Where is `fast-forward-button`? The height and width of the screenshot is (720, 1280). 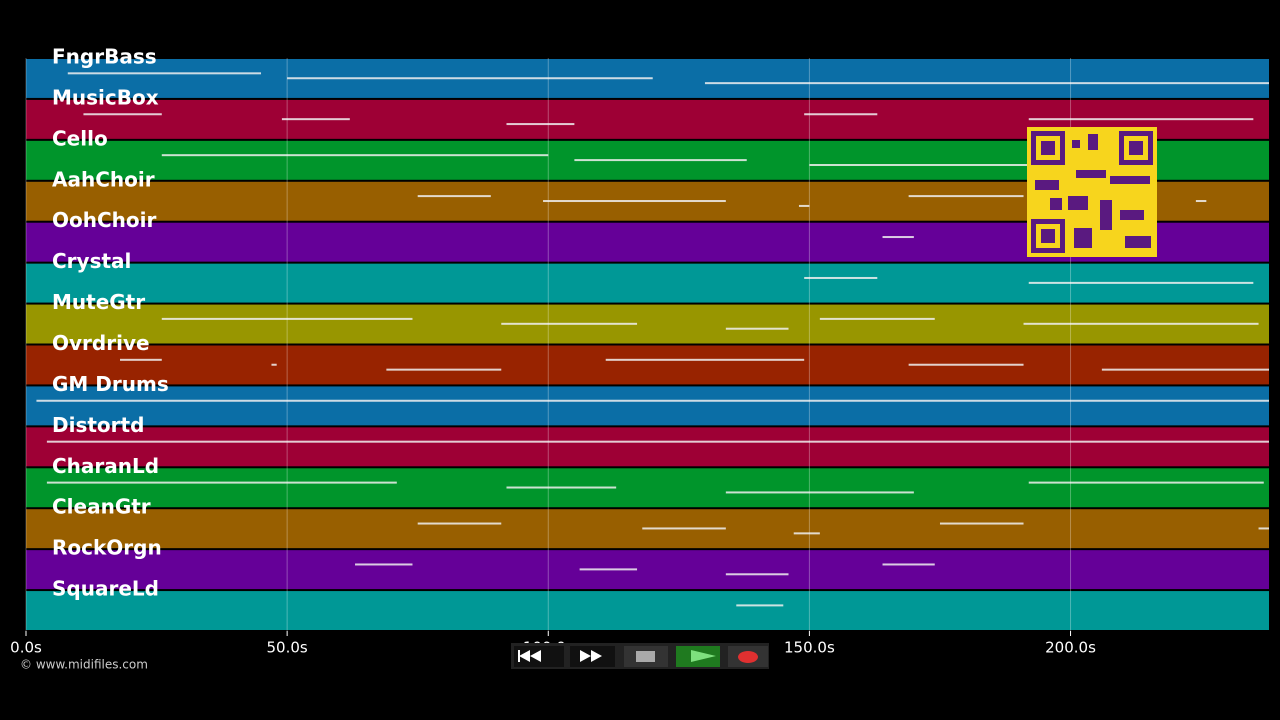 fast-forward-button is located at coordinates (592, 656).